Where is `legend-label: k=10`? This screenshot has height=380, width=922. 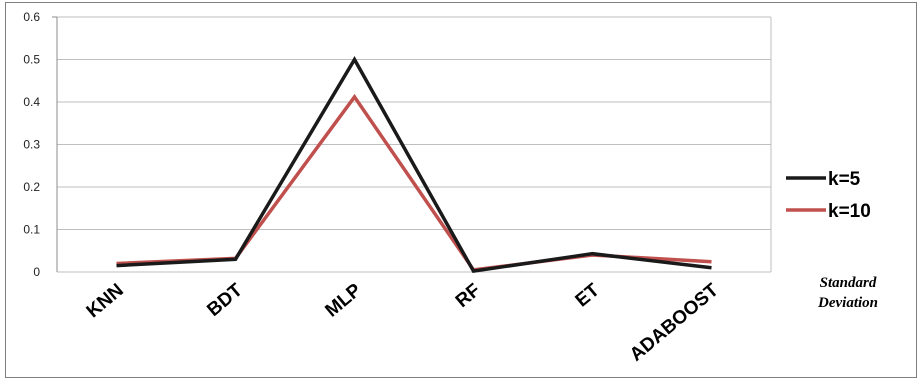
legend-label: k=10 is located at coordinates (849, 211).